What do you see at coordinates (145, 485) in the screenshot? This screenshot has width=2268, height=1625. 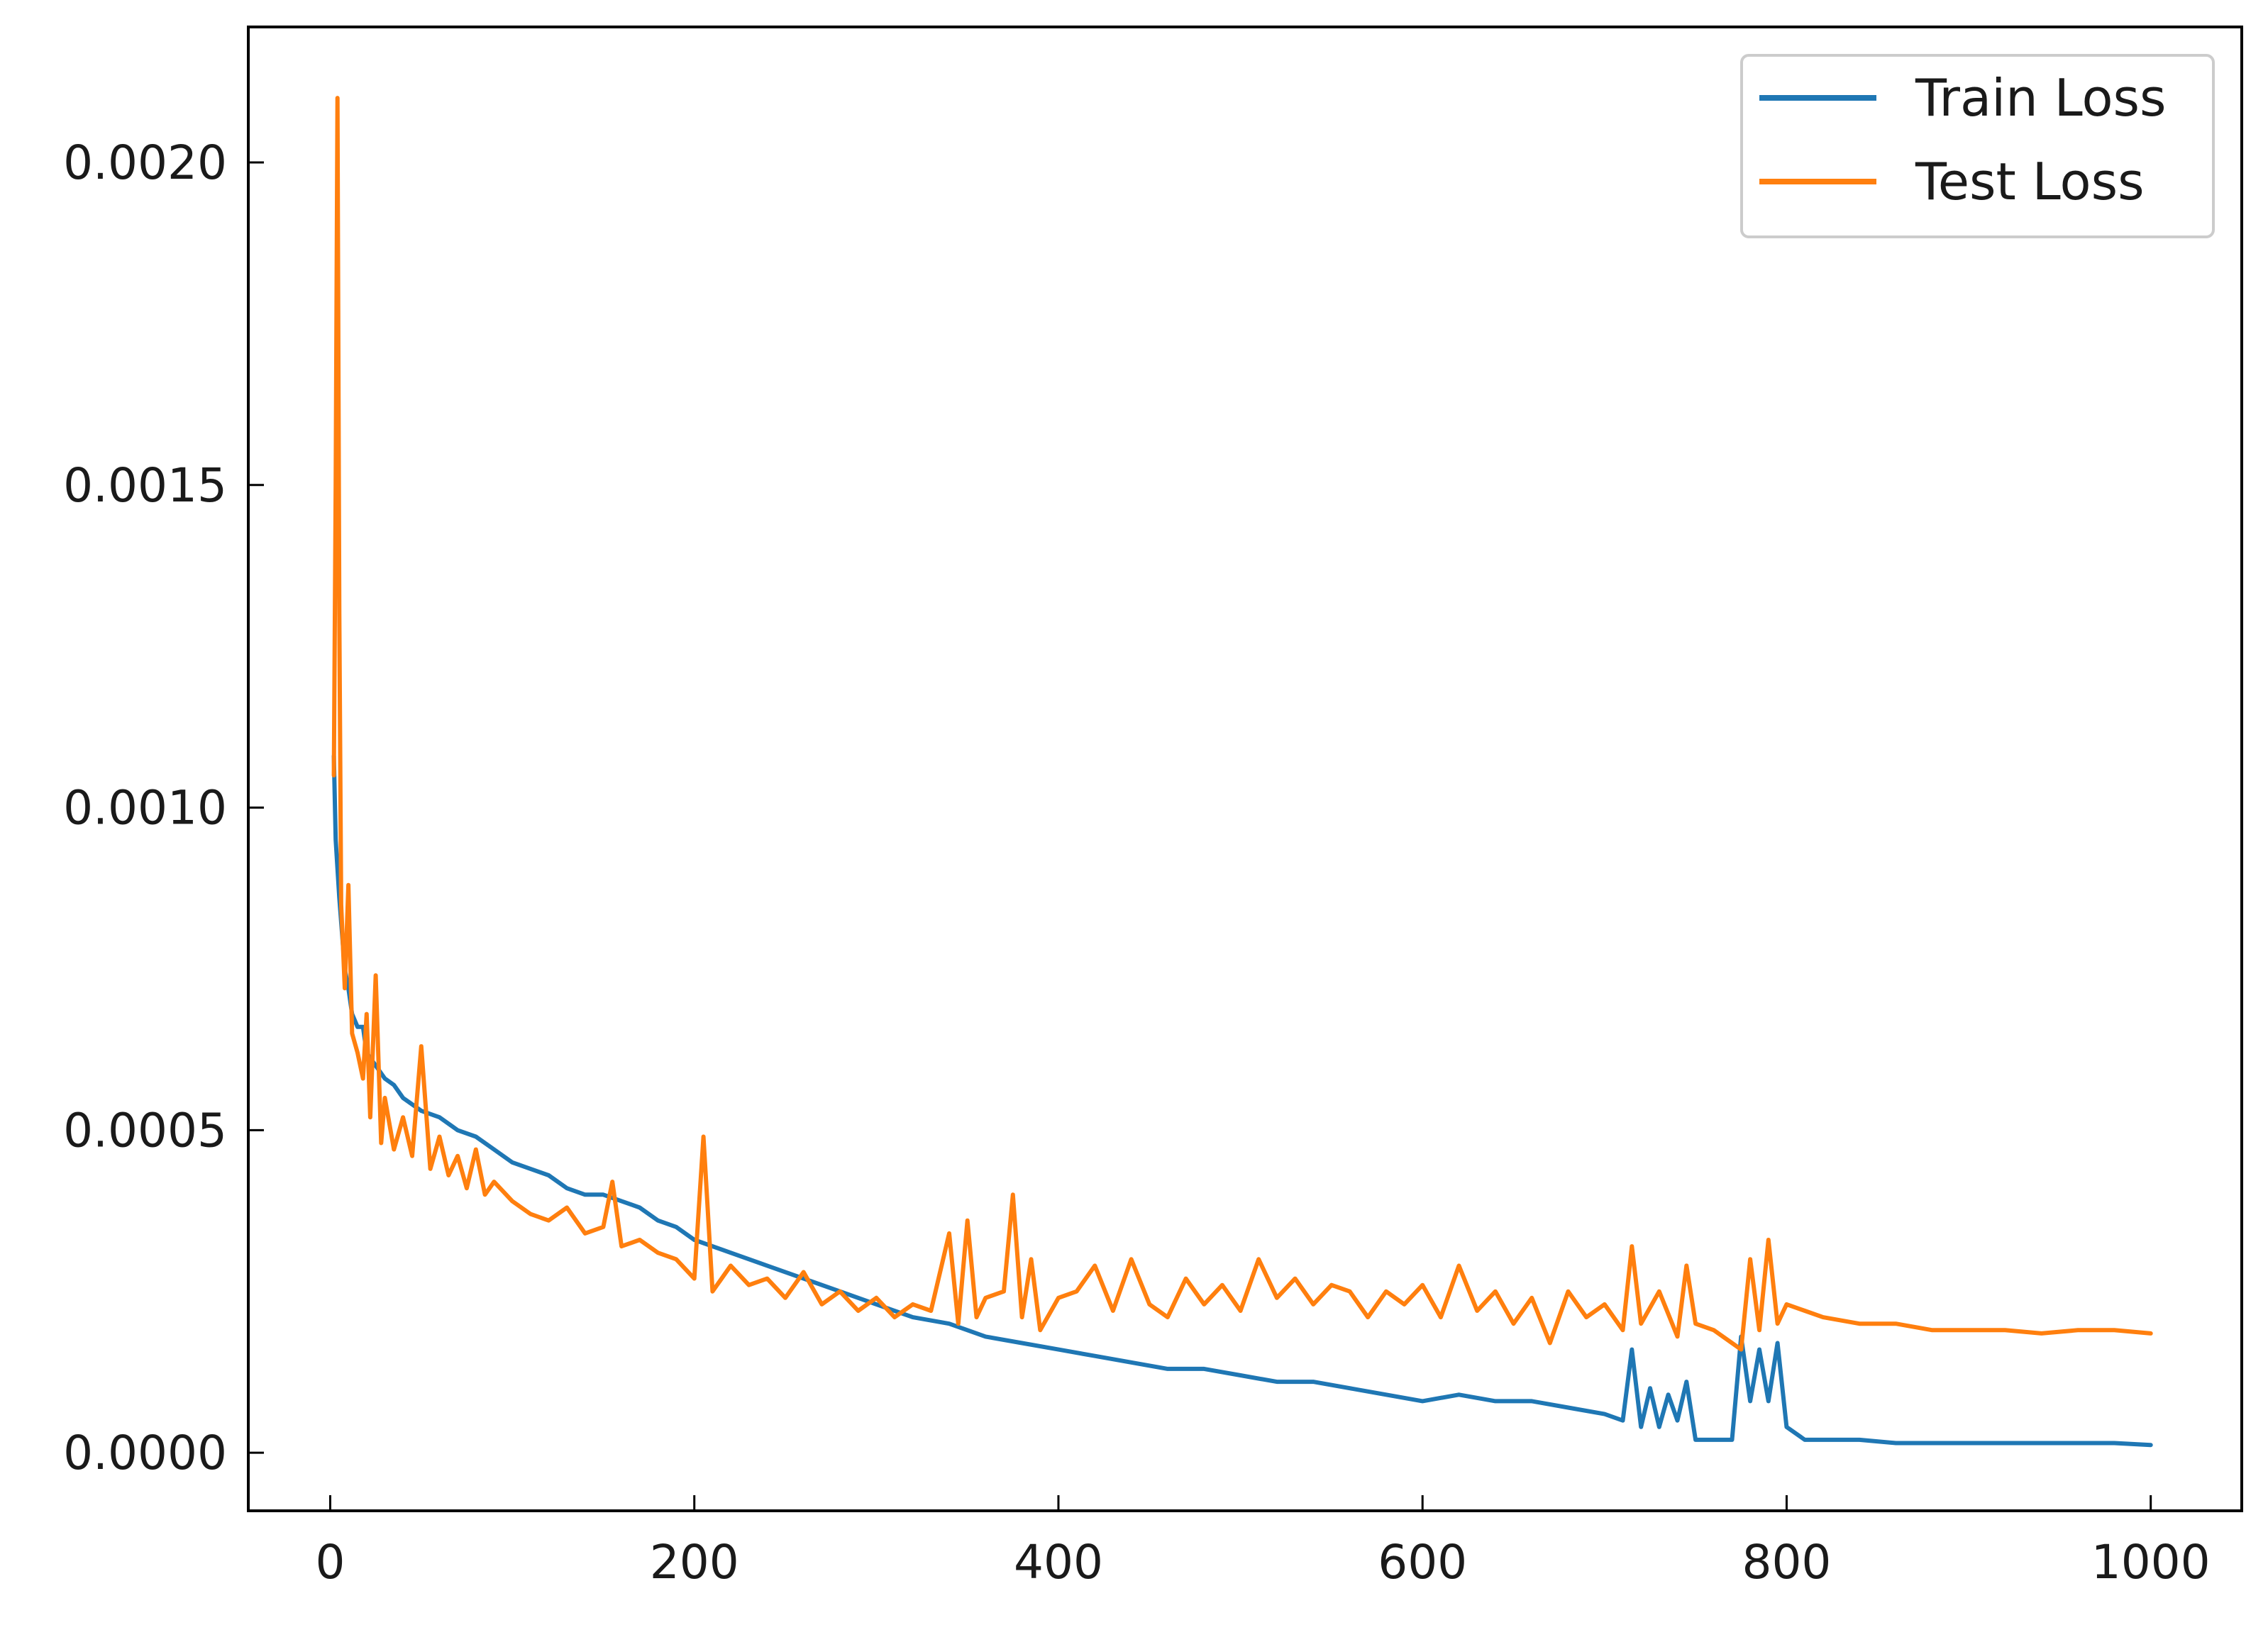 I see `y-tick-label: 0.0015` at bounding box center [145, 485].